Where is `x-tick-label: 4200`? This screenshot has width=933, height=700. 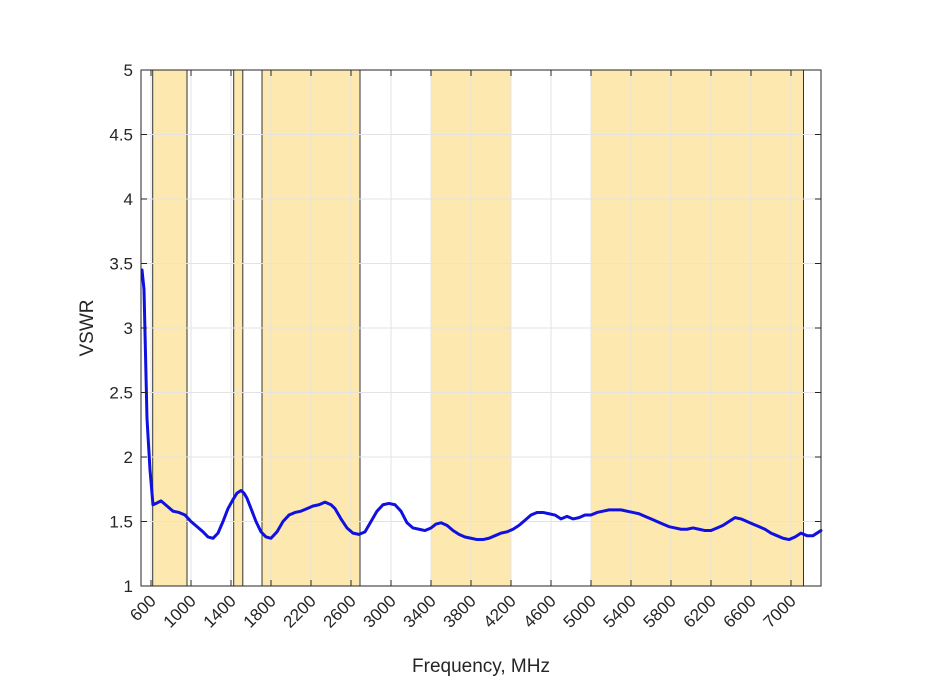 x-tick-label: 4200 is located at coordinates (500, 611).